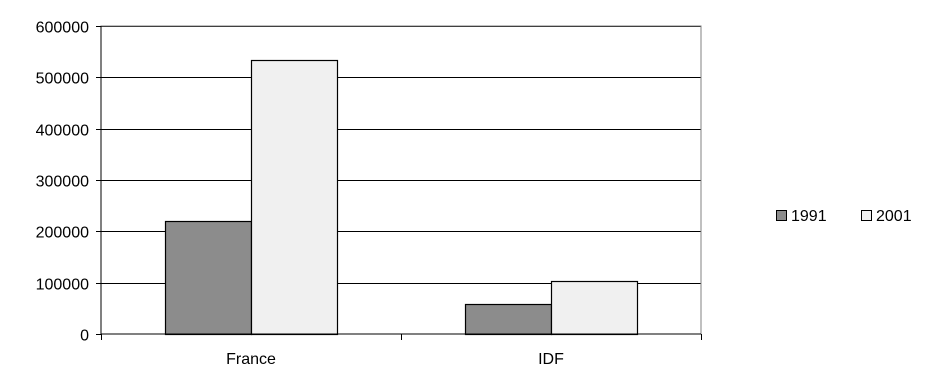 The width and height of the screenshot is (941, 374). What do you see at coordinates (595, 308) in the screenshot?
I see `bar-idf-2001` at bounding box center [595, 308].